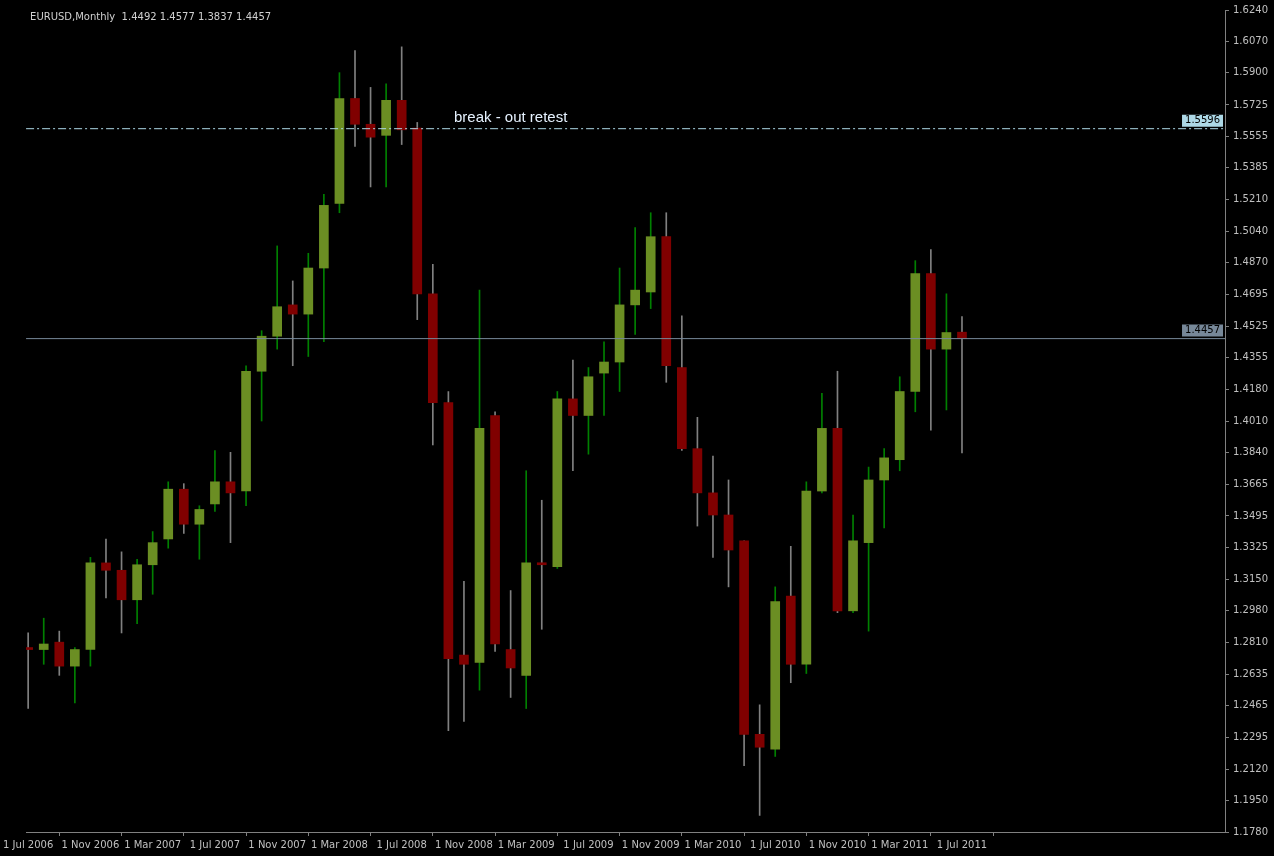 This screenshot has height=856, width=1274. What do you see at coordinates (588, 844) in the screenshot?
I see `x-tick-label: 1 Jul 2009` at bounding box center [588, 844].